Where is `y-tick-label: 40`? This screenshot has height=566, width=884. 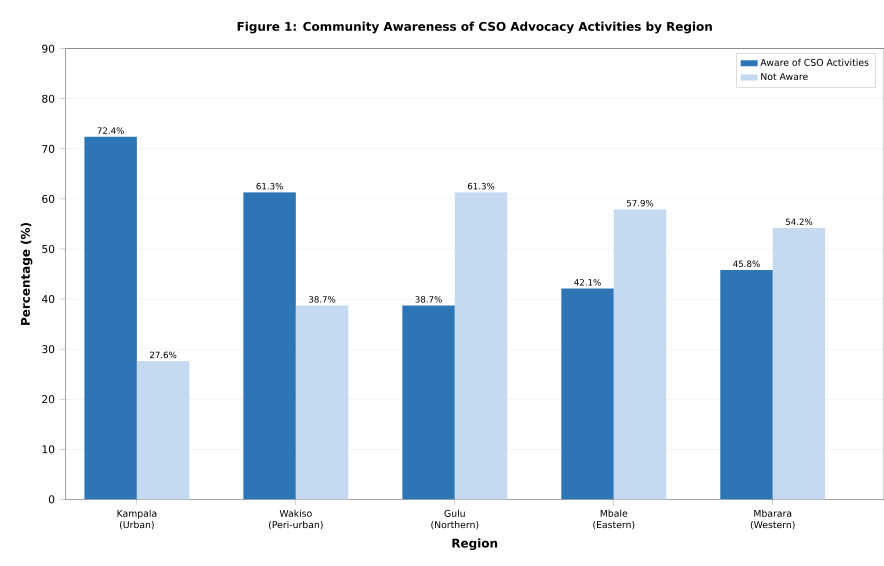 y-tick-label: 40 is located at coordinates (48, 299).